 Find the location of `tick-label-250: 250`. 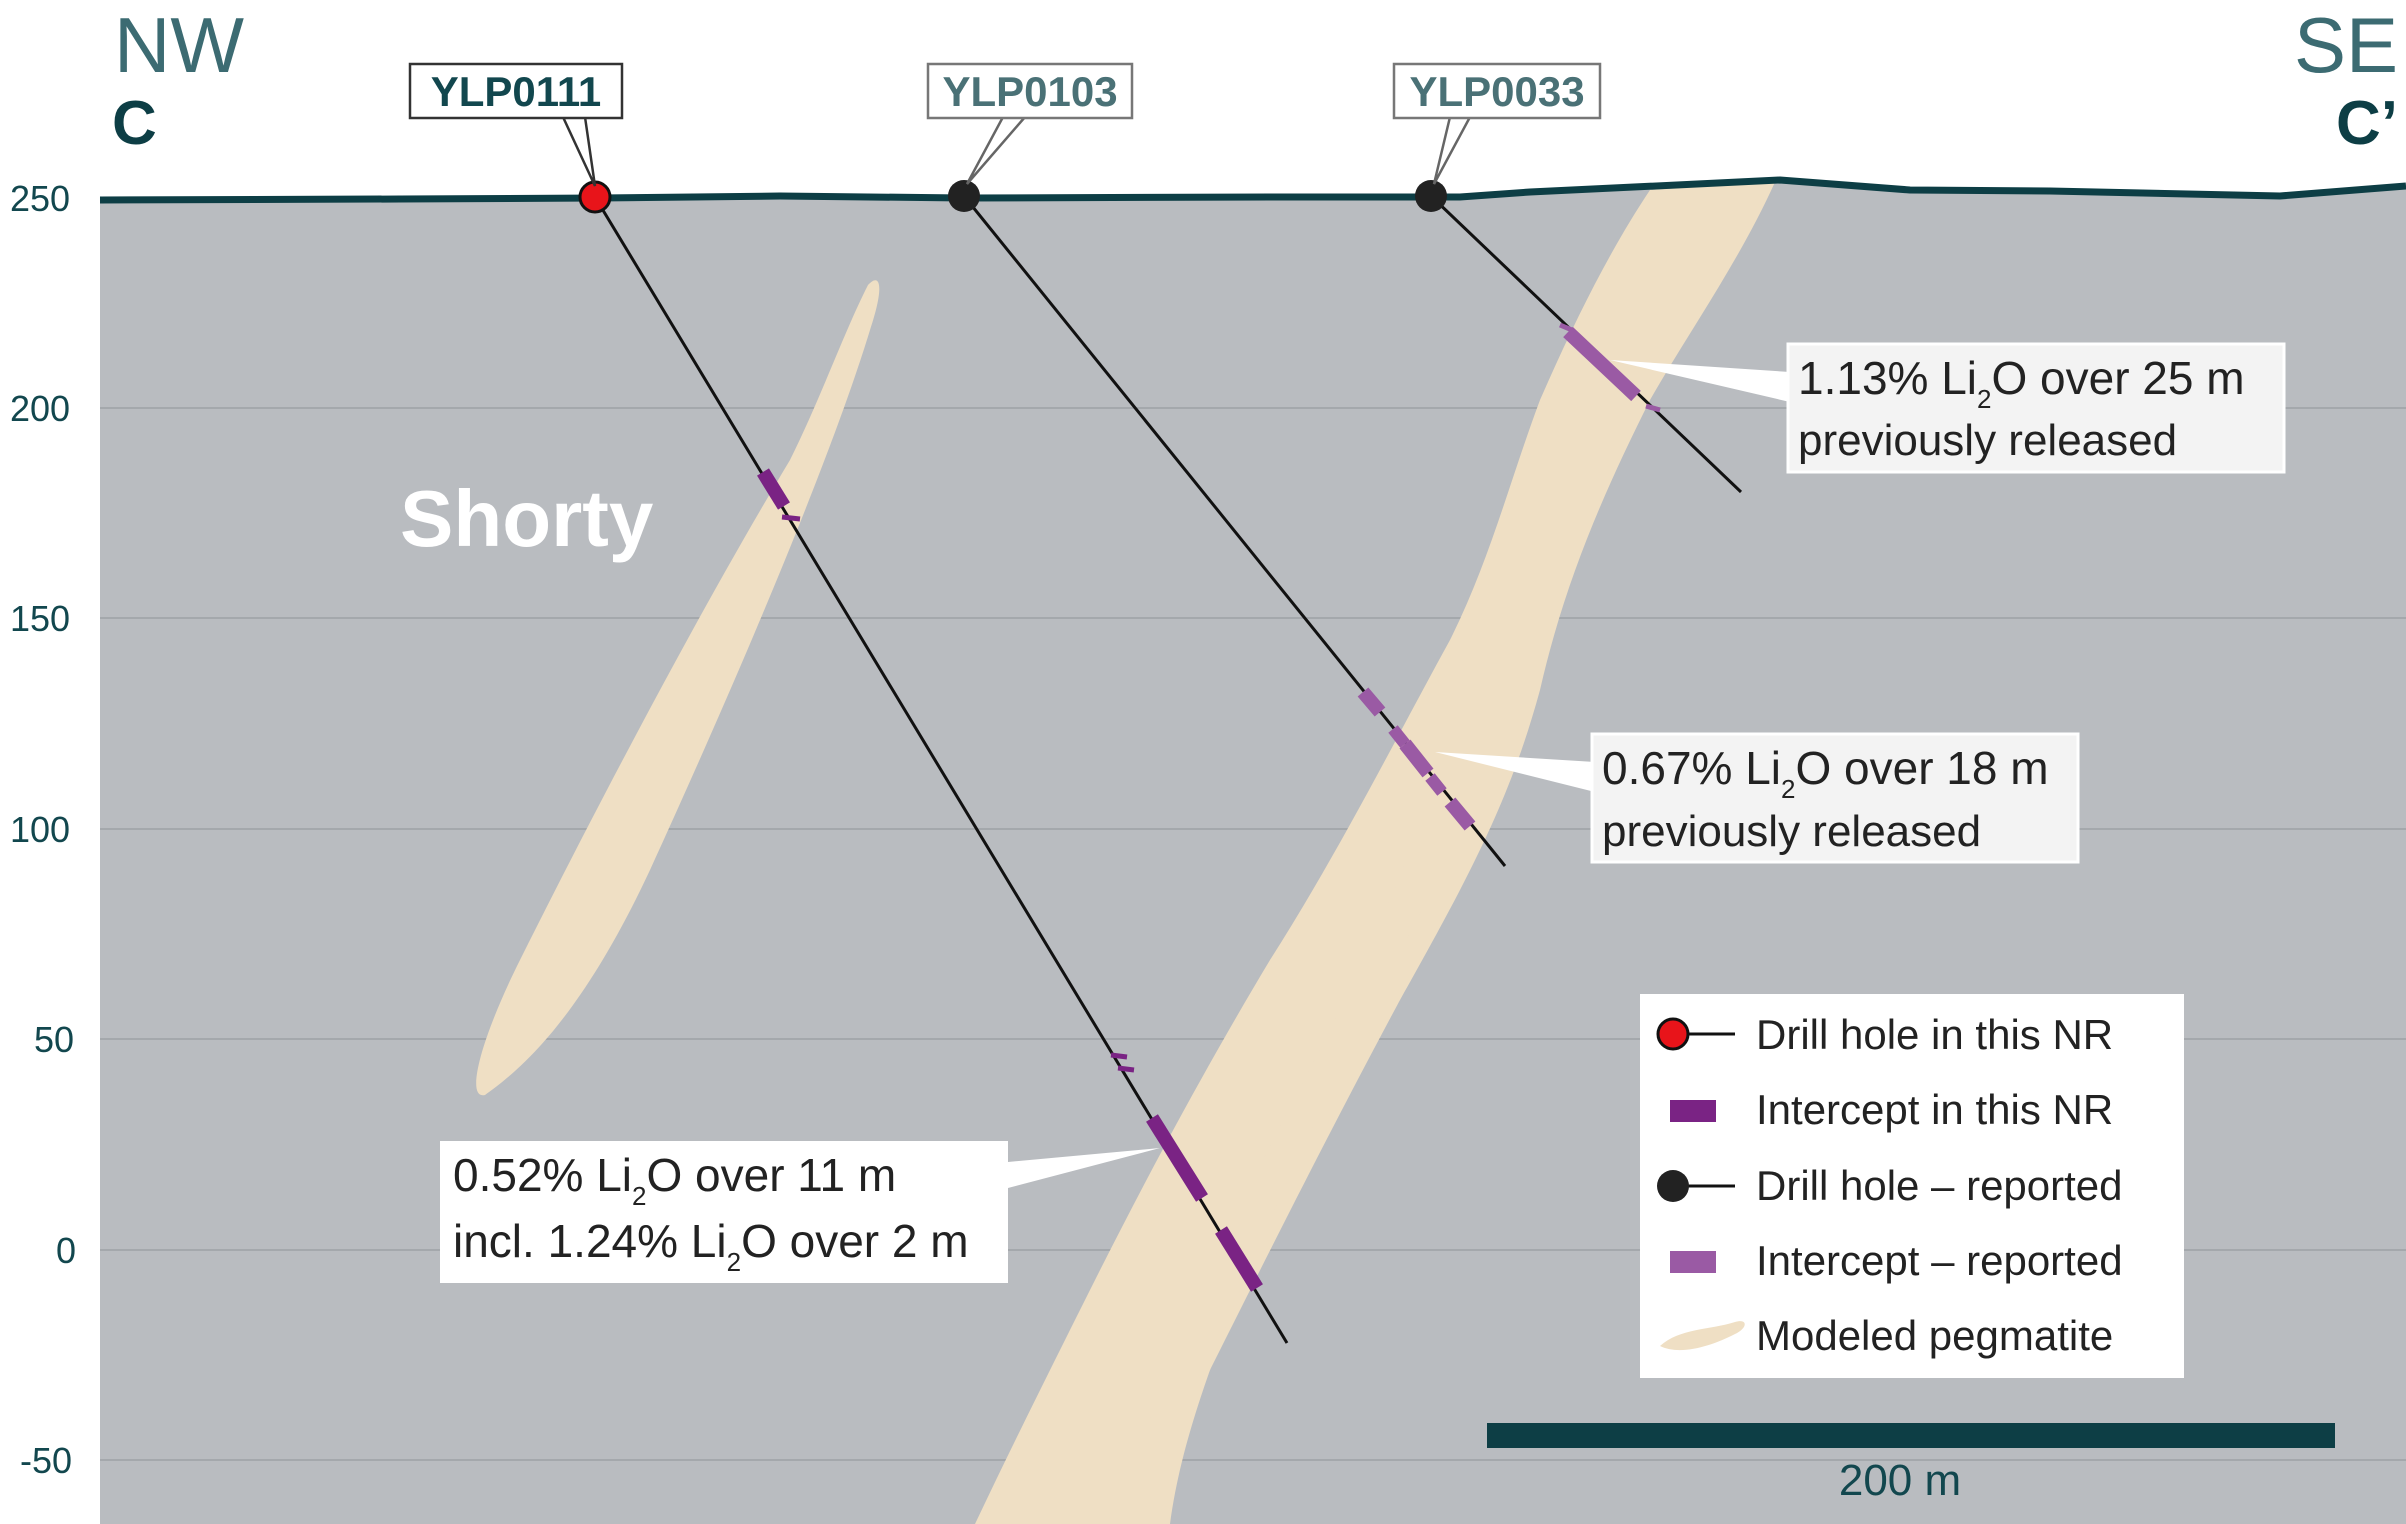

tick-label-250: 250 is located at coordinates (40, 198).